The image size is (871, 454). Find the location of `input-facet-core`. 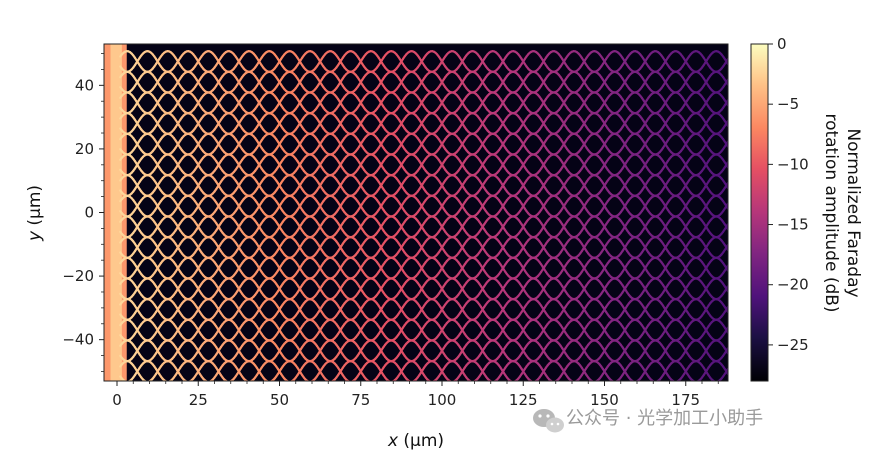

input-facet-core is located at coordinates (116, 212).